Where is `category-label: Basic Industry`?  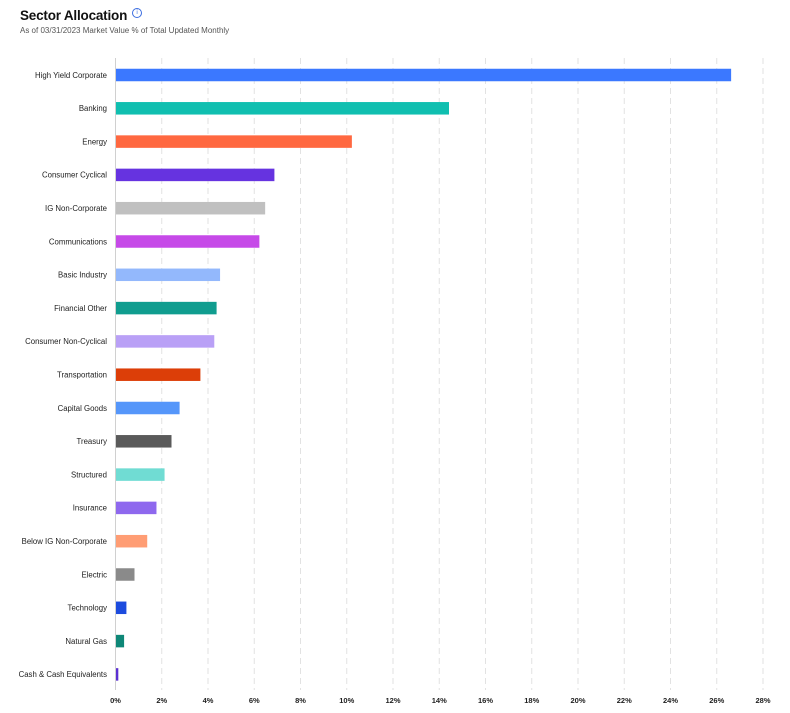
category-label: Basic Industry is located at coordinates (82, 275).